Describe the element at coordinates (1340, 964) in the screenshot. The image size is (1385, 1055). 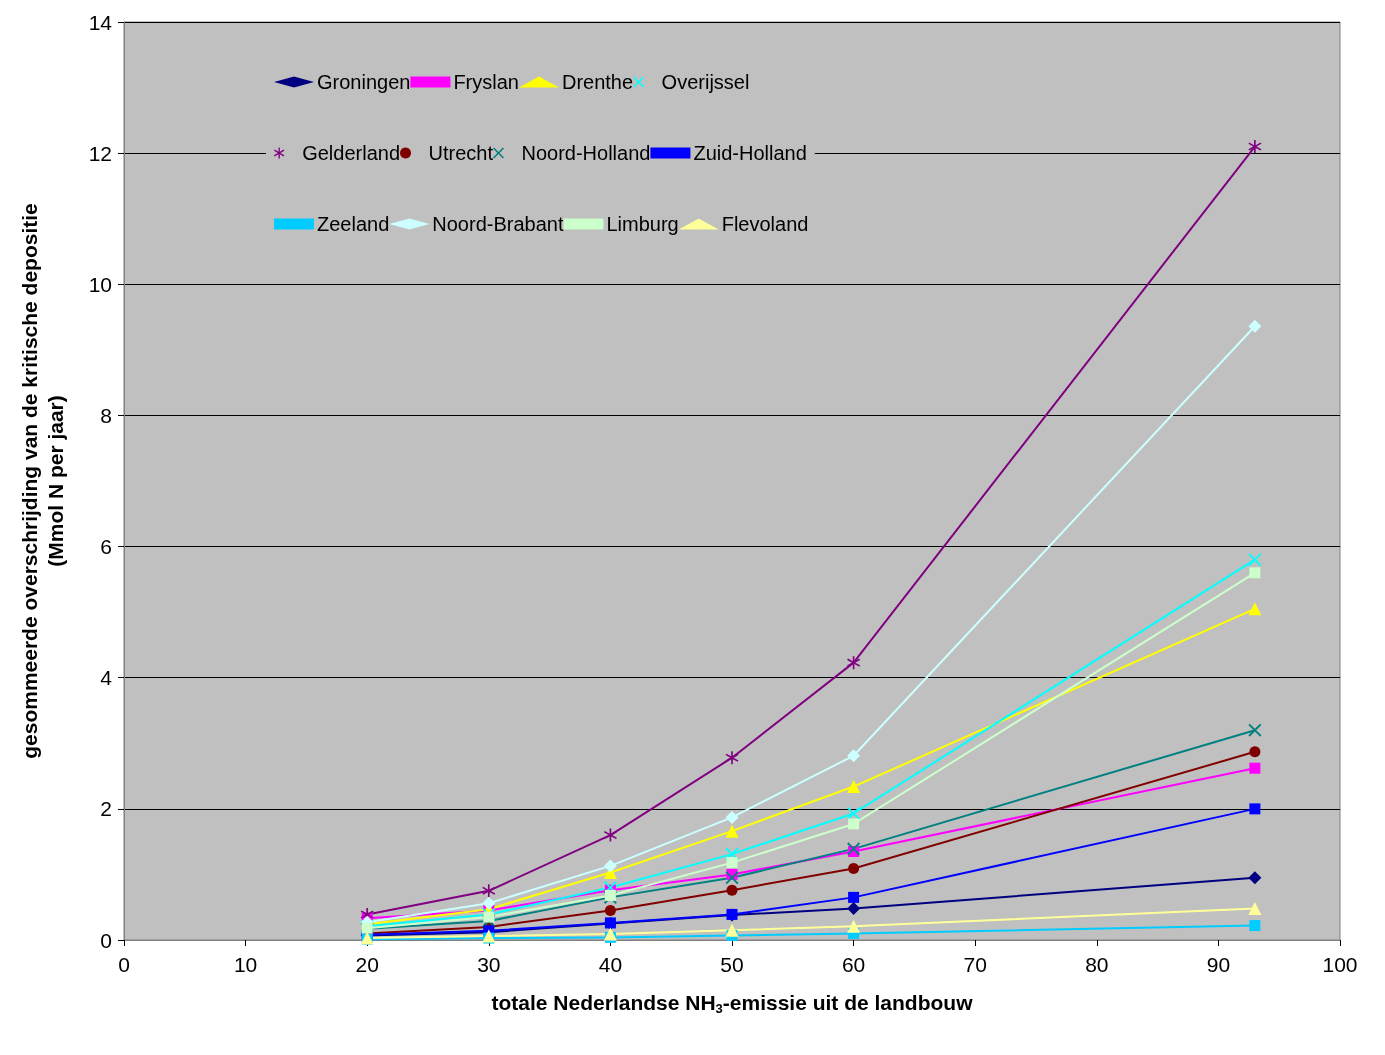
I see `x-tick-label: 100` at that location.